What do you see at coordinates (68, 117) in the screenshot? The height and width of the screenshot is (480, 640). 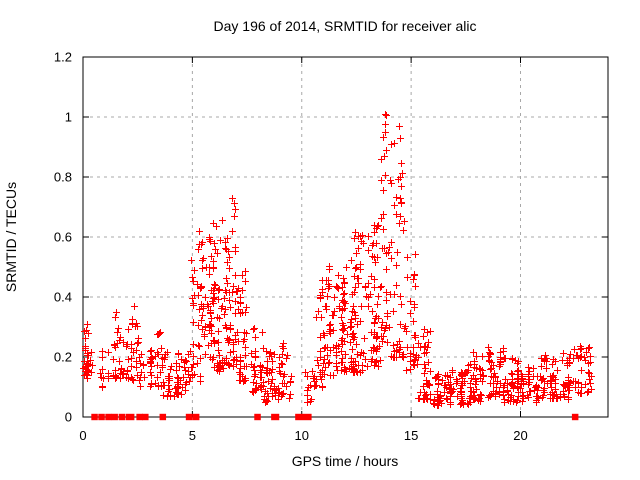 I see `y-tick-label: 1` at bounding box center [68, 117].